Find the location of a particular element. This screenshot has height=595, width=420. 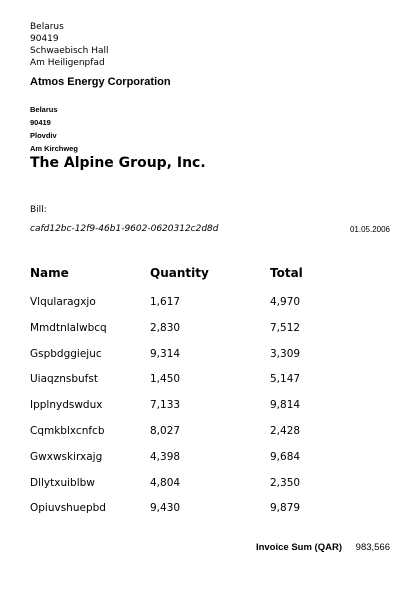

sender-company: Atmos Energy Corporation is located at coordinates (100, 82).